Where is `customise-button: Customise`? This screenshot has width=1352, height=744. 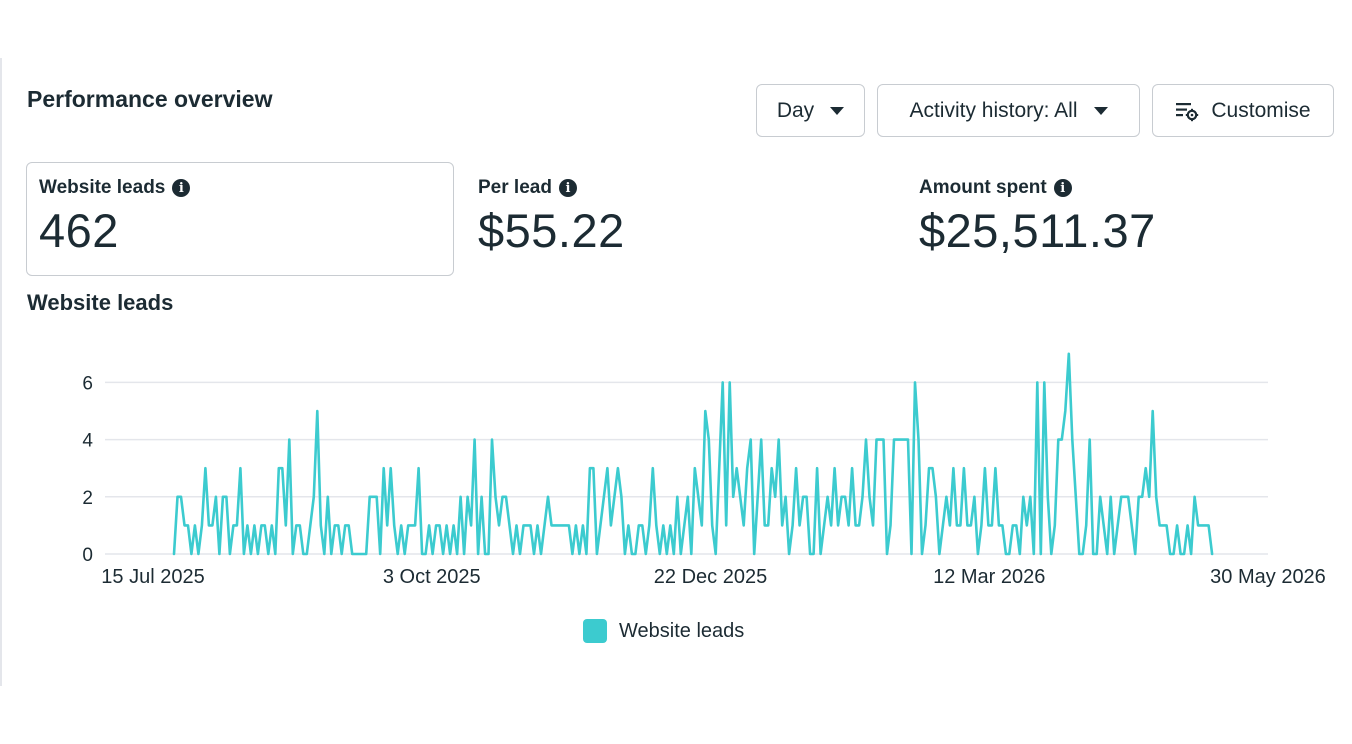
customise-button: Customise is located at coordinates (1243, 110).